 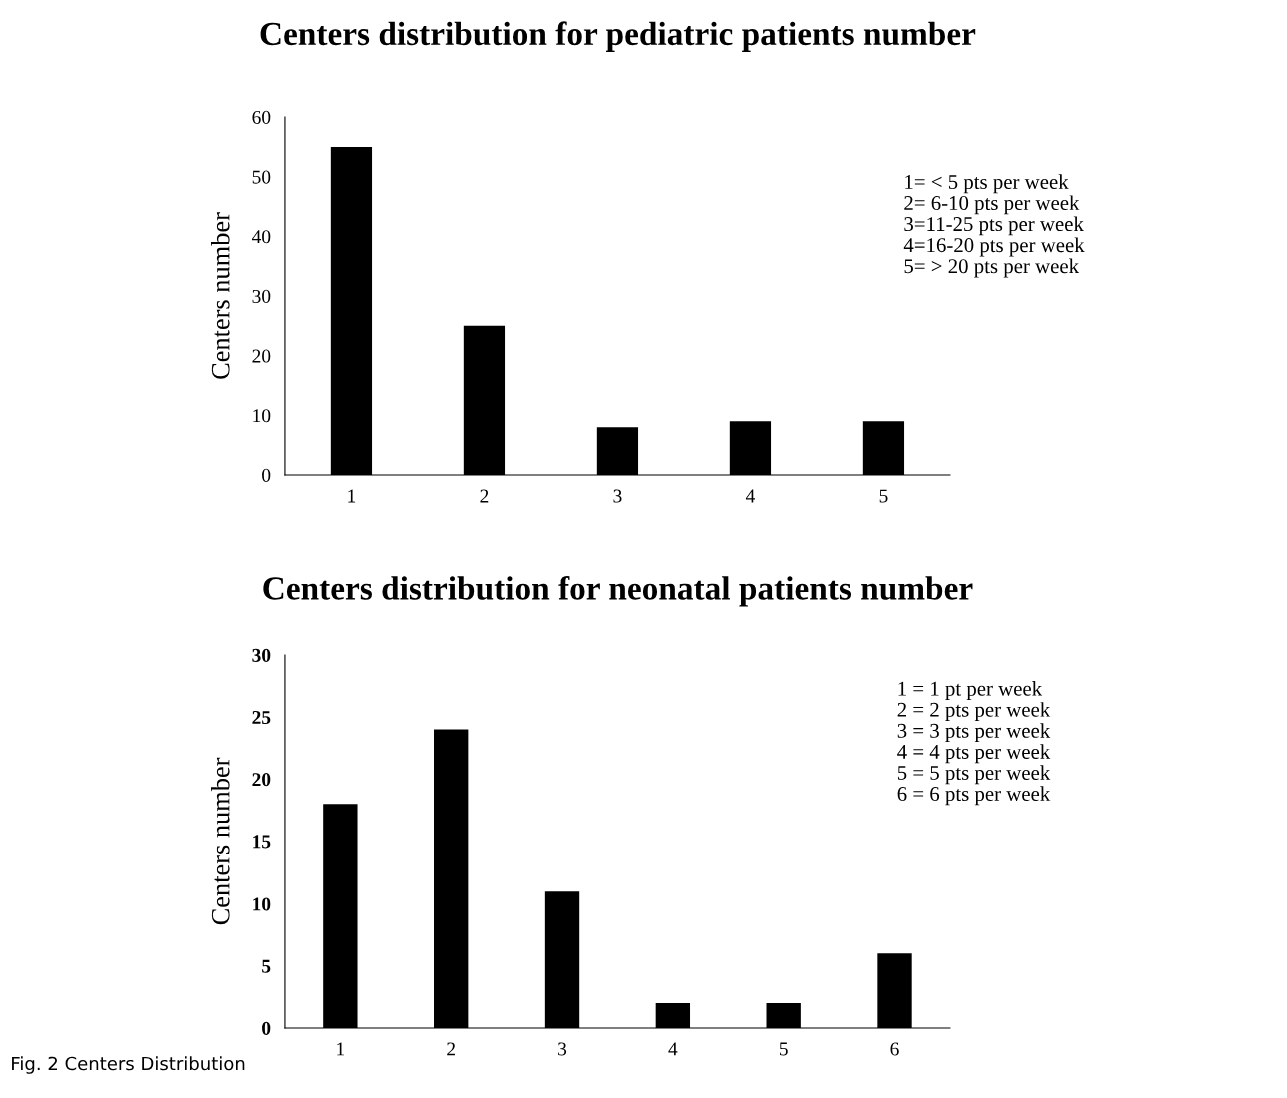 What do you see at coordinates (261, 117) in the screenshot?
I see `y-tick-label: 60` at bounding box center [261, 117].